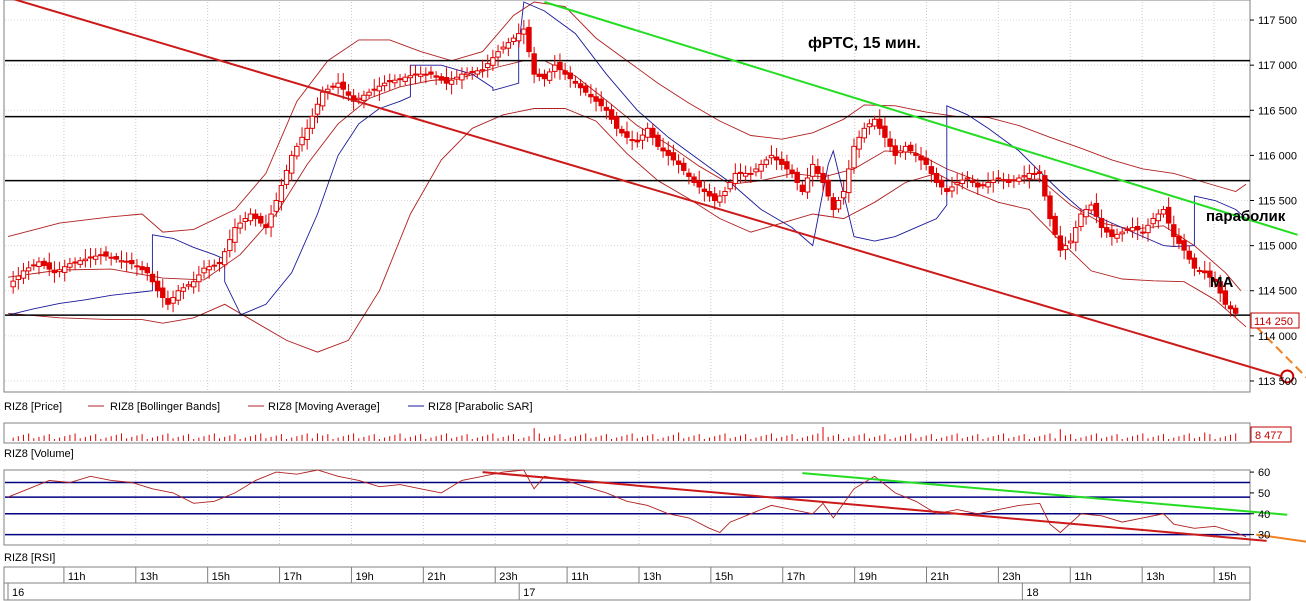  What do you see at coordinates (1277, 247) in the screenshot?
I see `price-ytick-label: 115 000` at bounding box center [1277, 247].